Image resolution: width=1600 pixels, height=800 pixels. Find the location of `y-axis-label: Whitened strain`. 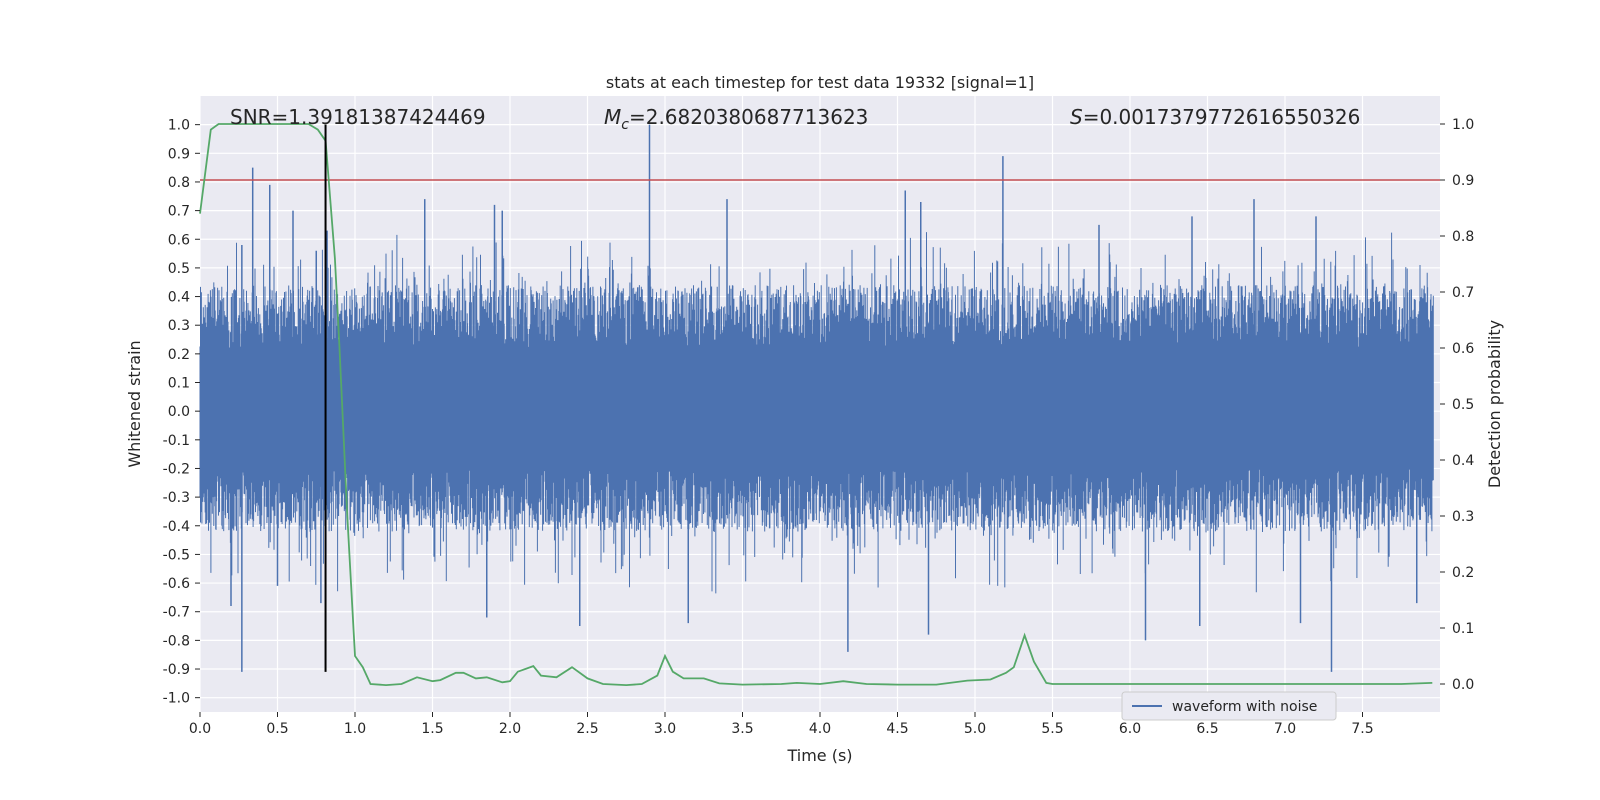

y-axis-label: Whitened strain is located at coordinates (134, 403).